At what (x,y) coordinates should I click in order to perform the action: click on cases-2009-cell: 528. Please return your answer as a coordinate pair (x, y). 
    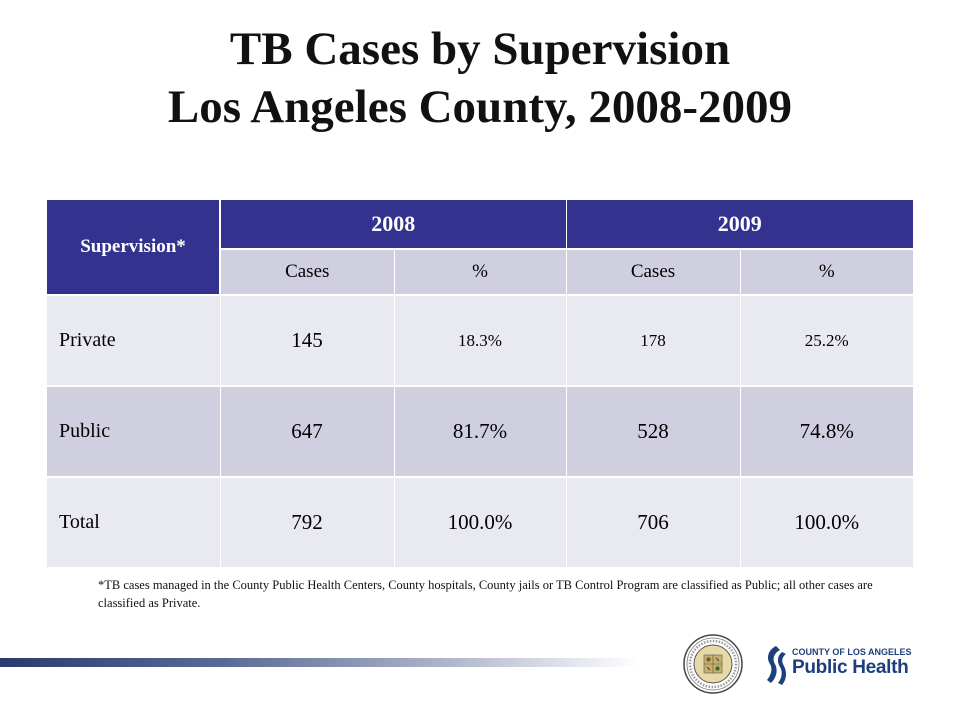
    Looking at the image, I should click on (652, 432).